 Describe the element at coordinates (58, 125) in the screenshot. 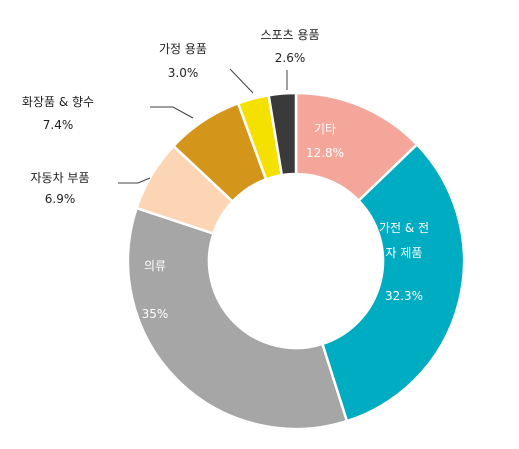

I see `slice-value-4: 7.4%` at that location.